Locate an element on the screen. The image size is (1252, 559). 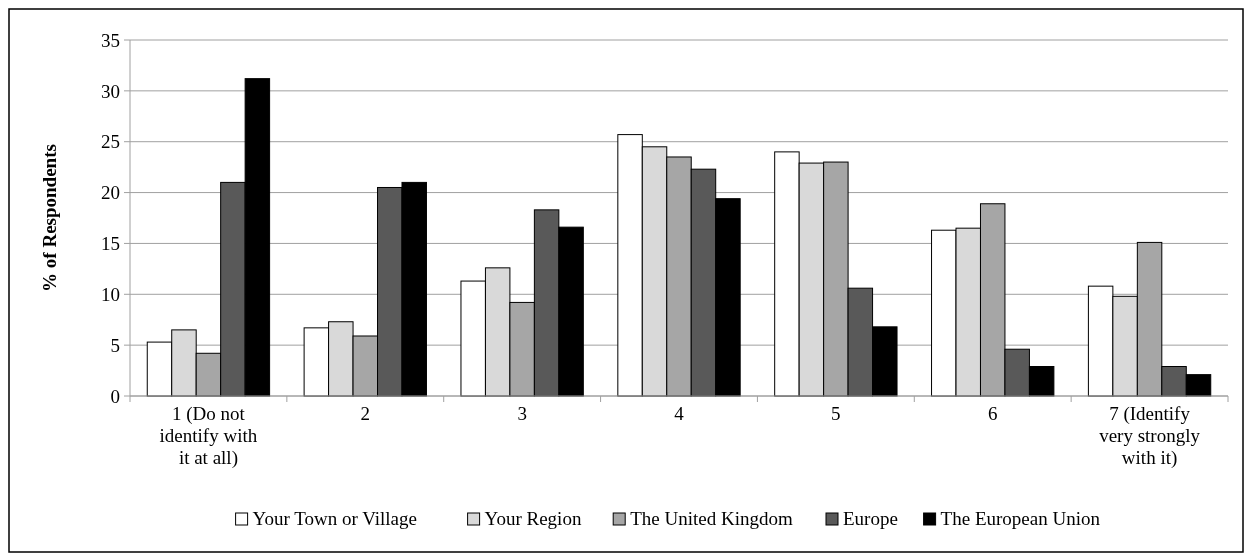
legend-label: Your Town or Village is located at coordinates (334, 518).